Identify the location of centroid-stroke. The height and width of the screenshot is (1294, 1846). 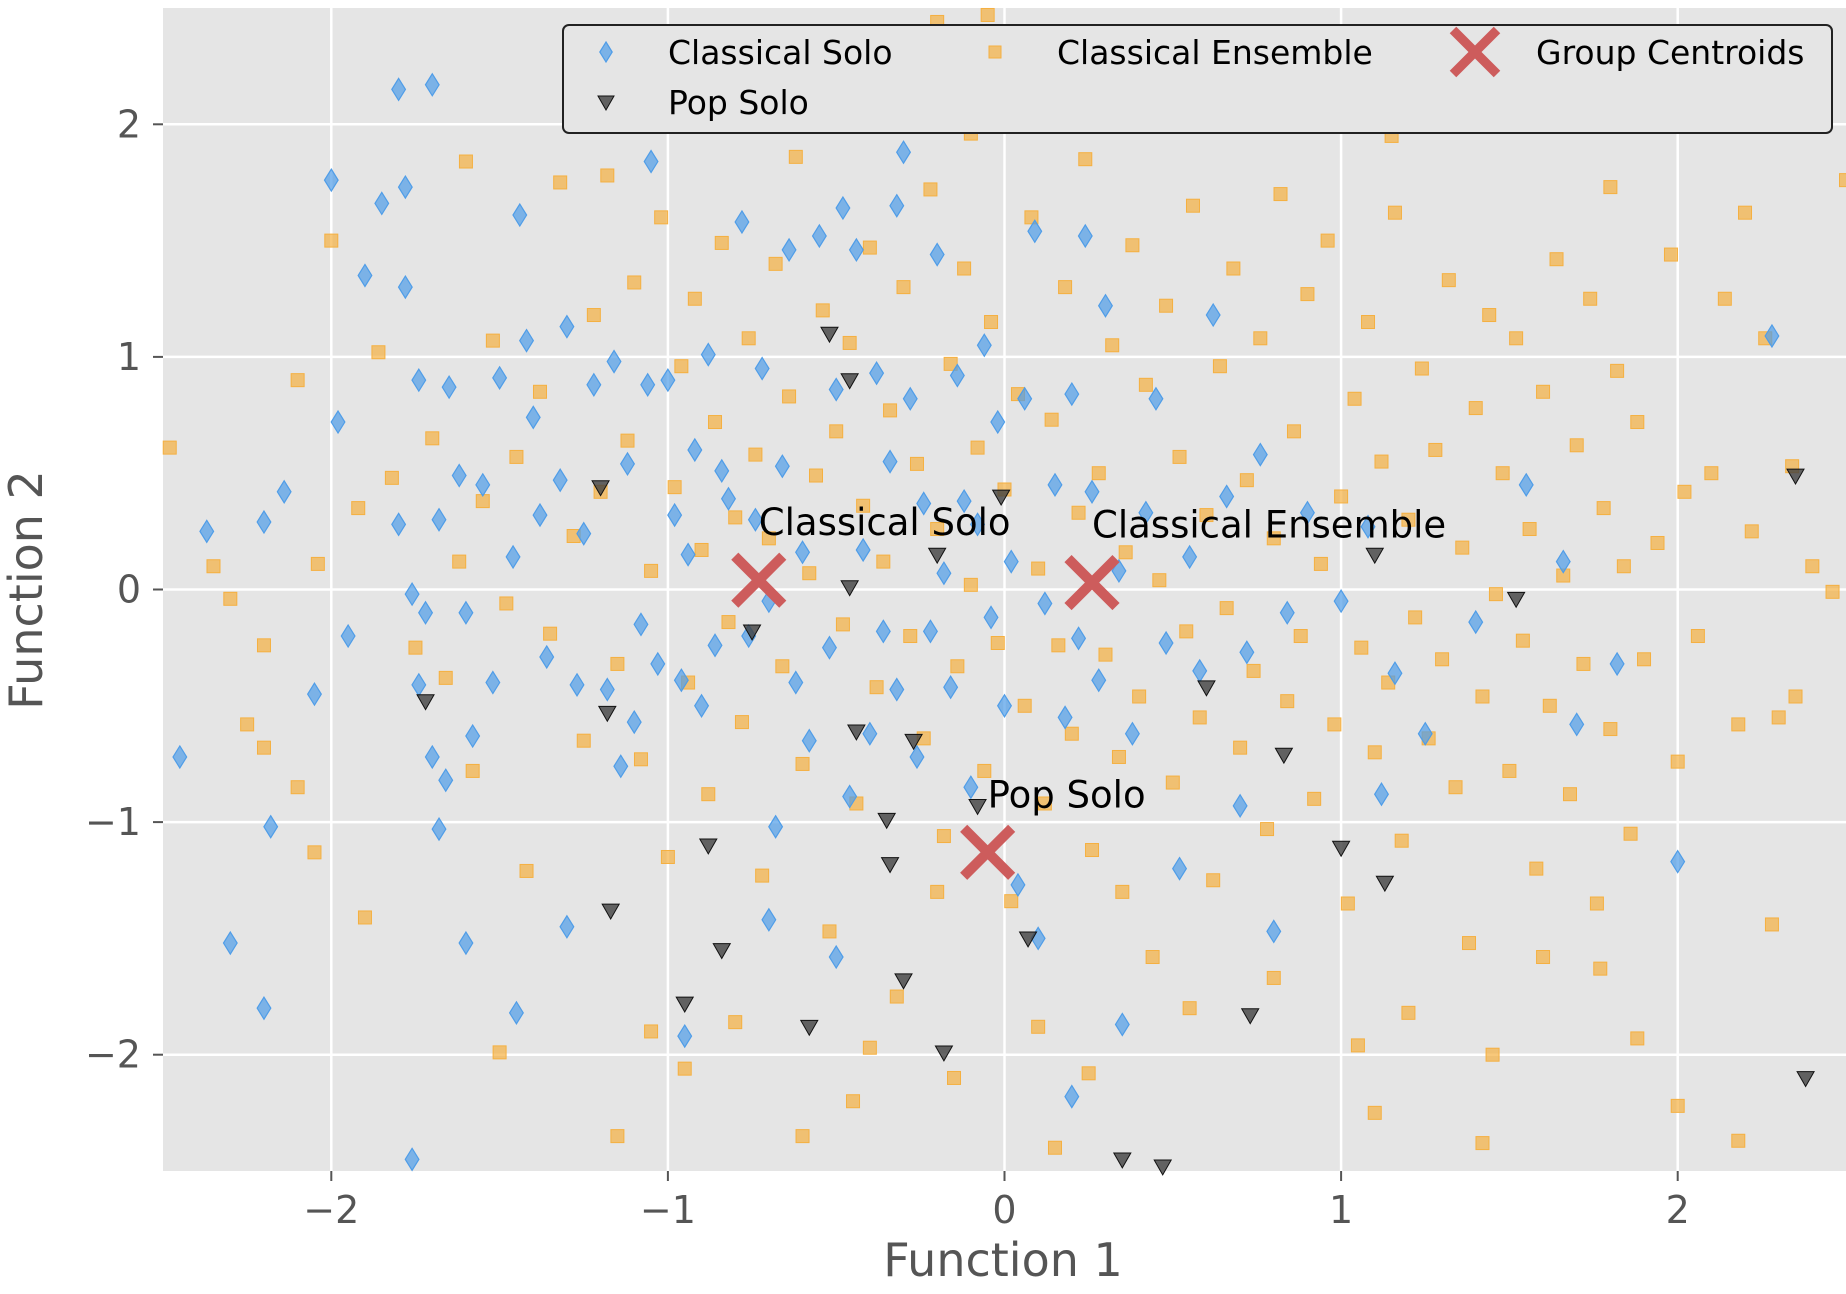
(759, 580).